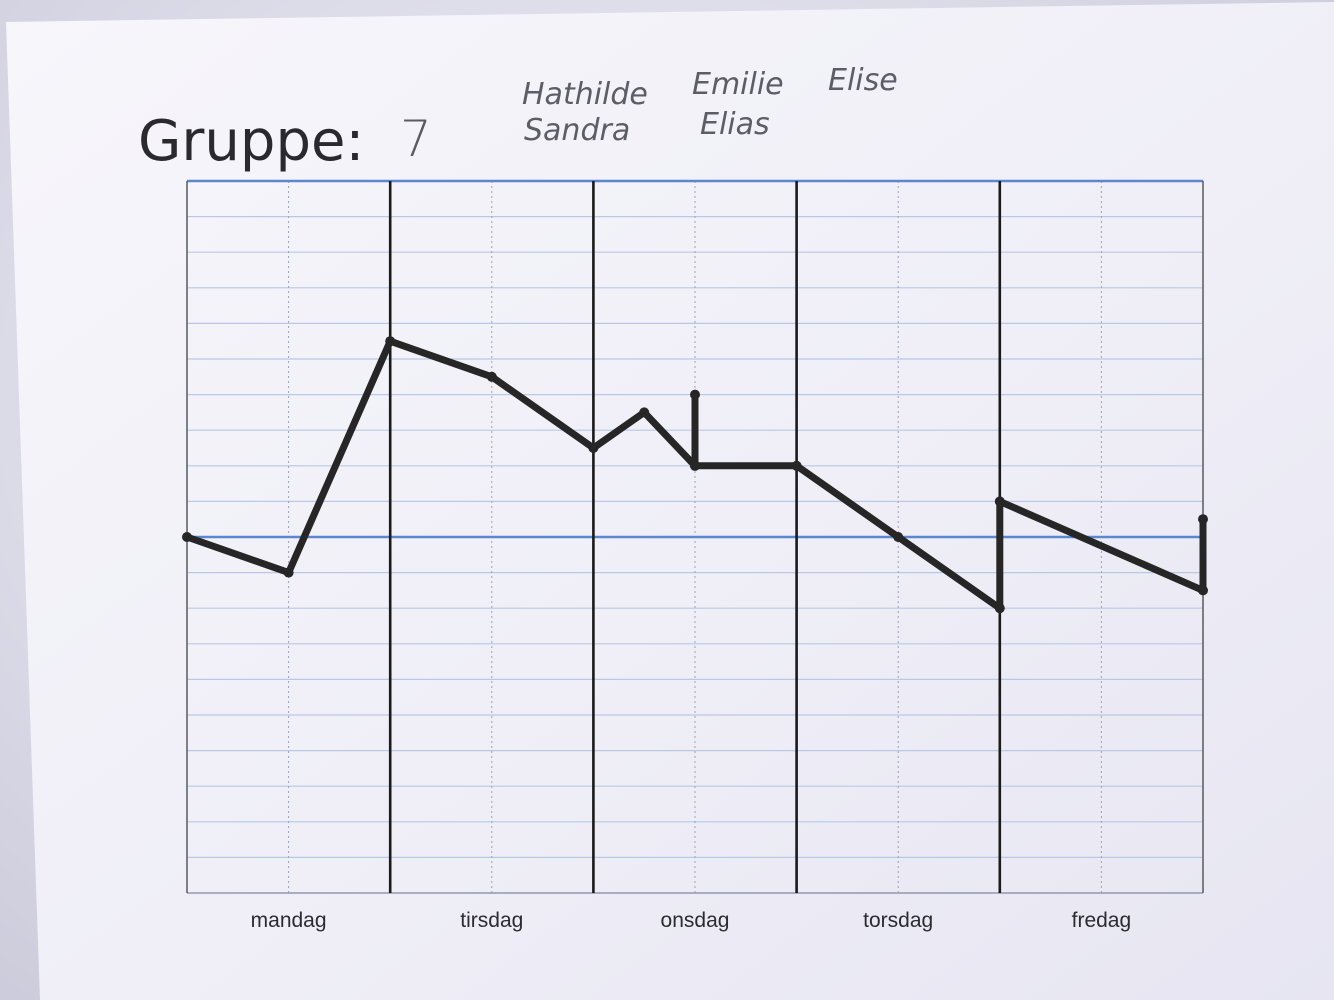 This screenshot has width=1334, height=1000. What do you see at coordinates (251, 141) in the screenshot?
I see `sheet-heading: Gruppe:` at bounding box center [251, 141].